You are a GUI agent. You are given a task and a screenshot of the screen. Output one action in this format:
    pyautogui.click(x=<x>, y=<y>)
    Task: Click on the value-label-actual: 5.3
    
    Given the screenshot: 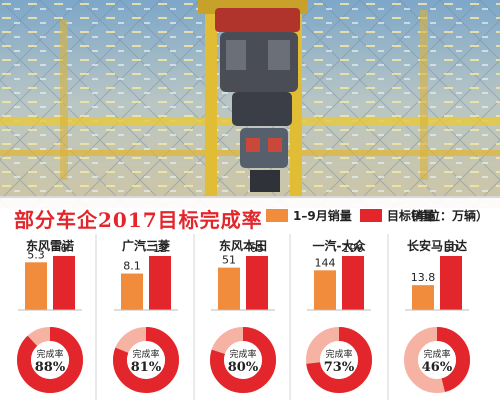 What is the action you would take?
    pyautogui.click(x=36, y=254)
    